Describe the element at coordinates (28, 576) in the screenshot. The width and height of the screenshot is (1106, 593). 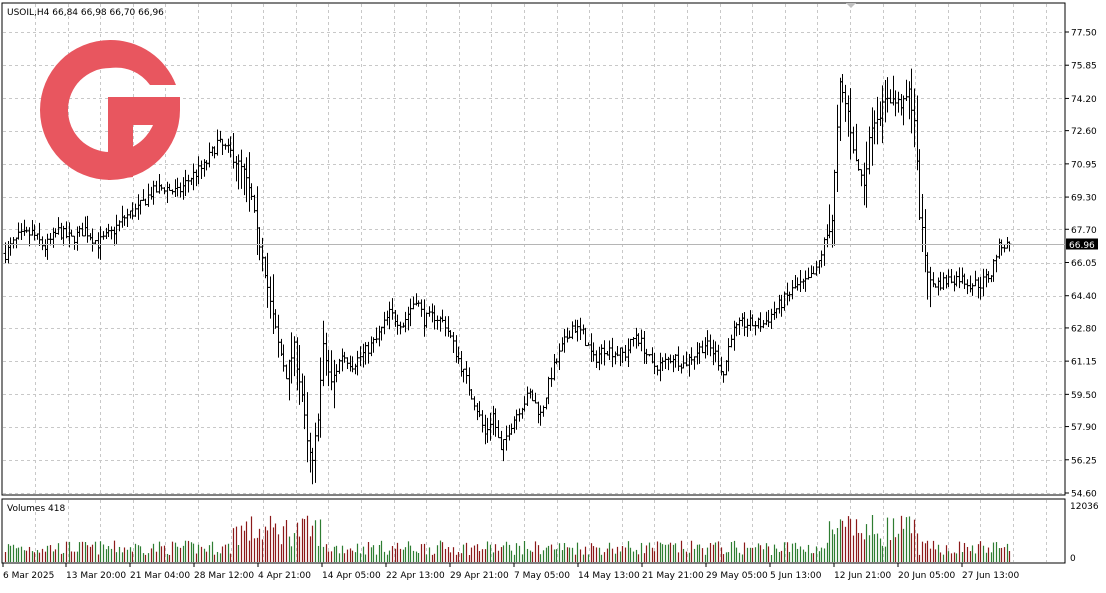
I see `time-tick-label: 6 Mar 2025` at that location.